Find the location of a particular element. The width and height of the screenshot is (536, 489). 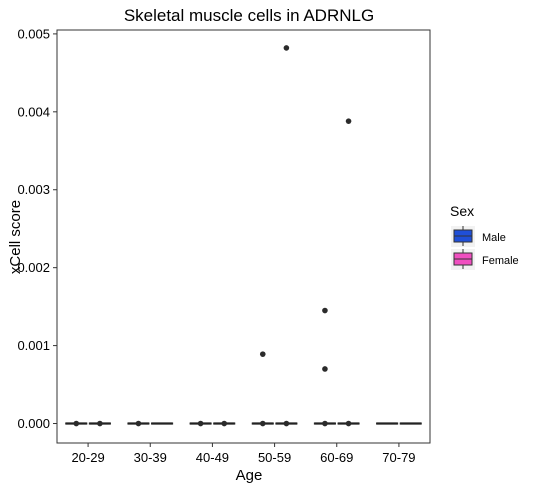

x-tick-label: 60-69 is located at coordinates (336, 457).